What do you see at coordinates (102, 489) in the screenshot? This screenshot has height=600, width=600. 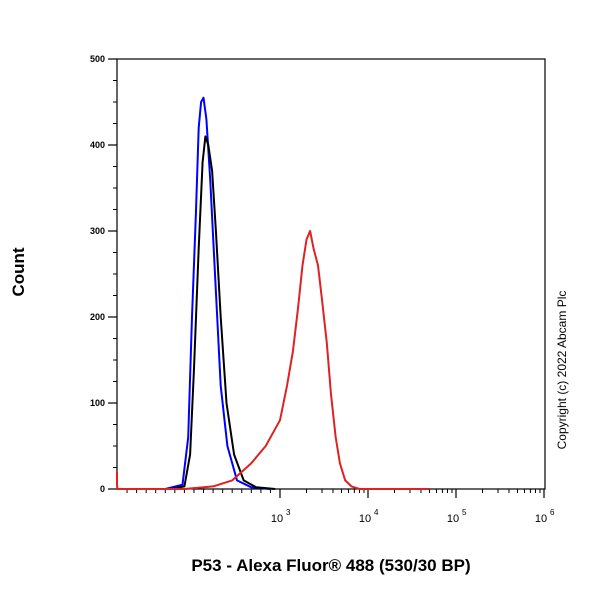 I see `y-tick-label: 0` at bounding box center [102, 489].